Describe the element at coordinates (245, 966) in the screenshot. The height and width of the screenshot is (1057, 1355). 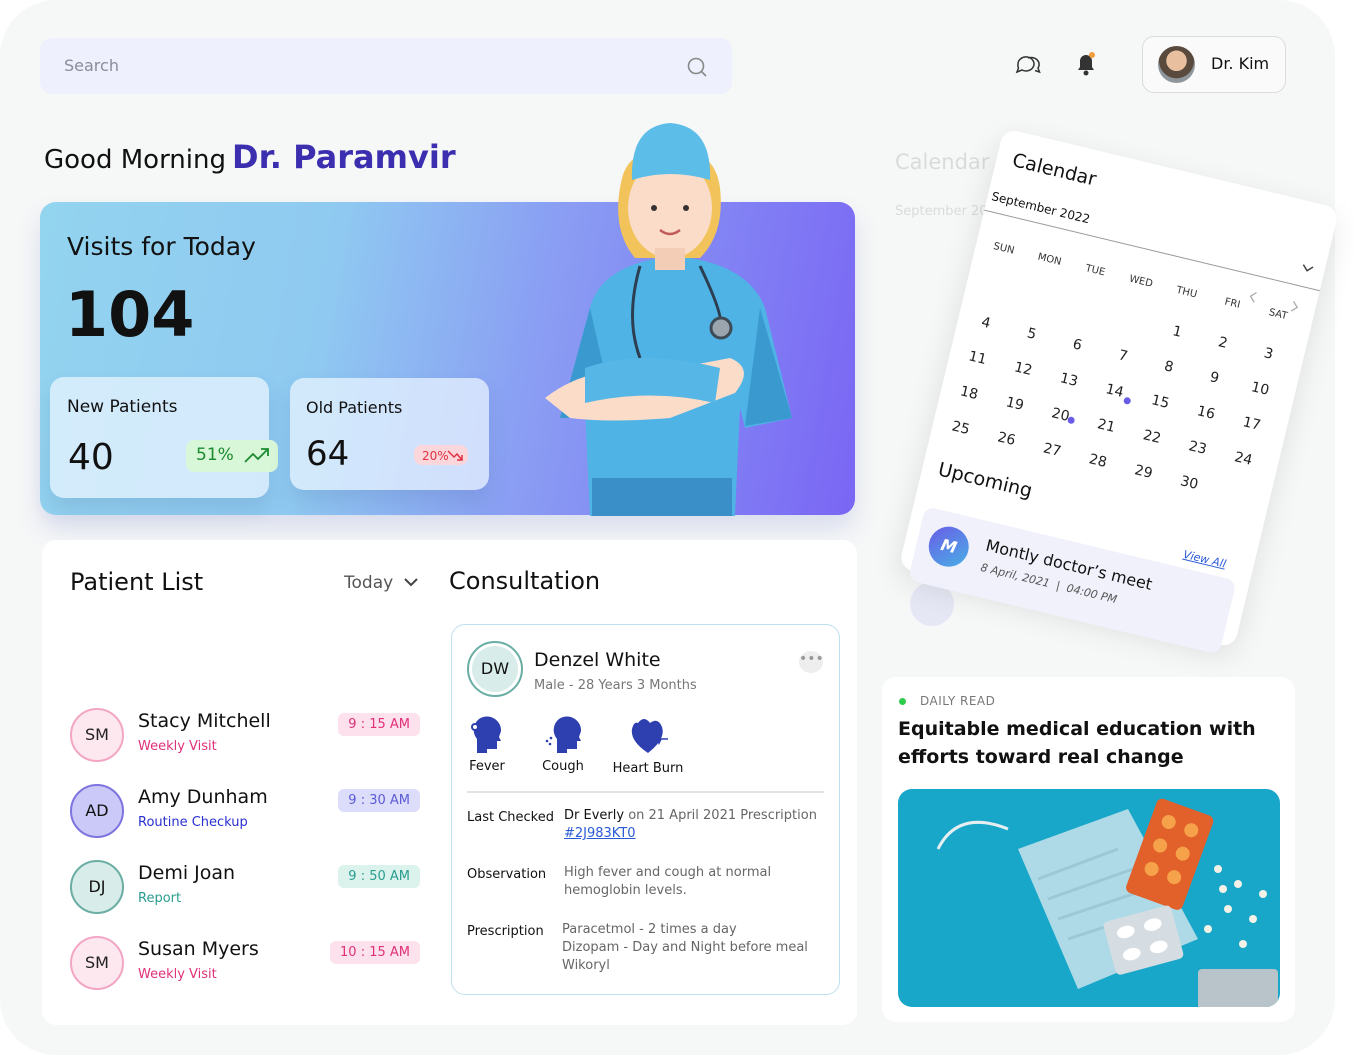
I see `patient-row: SM Susan Myers Weekly Visit 10 : 15 AM` at that location.